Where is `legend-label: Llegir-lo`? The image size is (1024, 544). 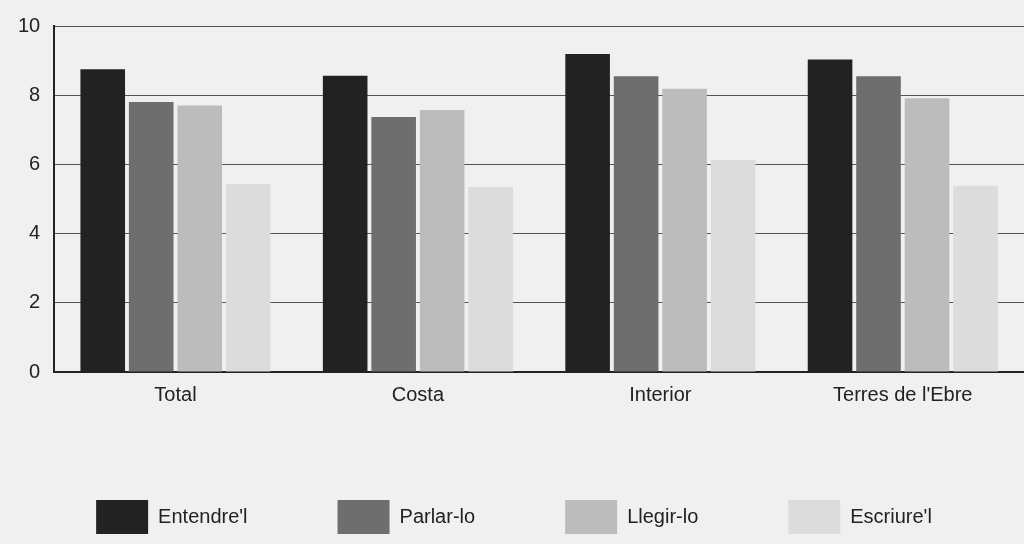
legend-label: Llegir-lo is located at coordinates (663, 515).